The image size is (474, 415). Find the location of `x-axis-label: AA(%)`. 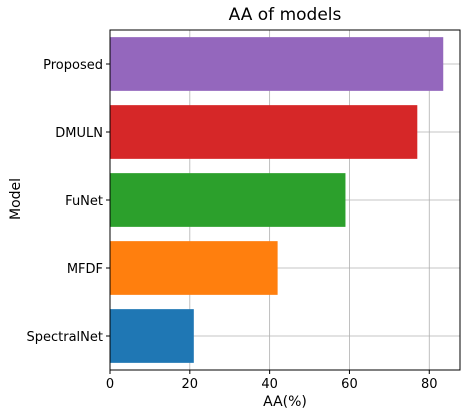

x-axis-label: AA(%) is located at coordinates (285, 402).